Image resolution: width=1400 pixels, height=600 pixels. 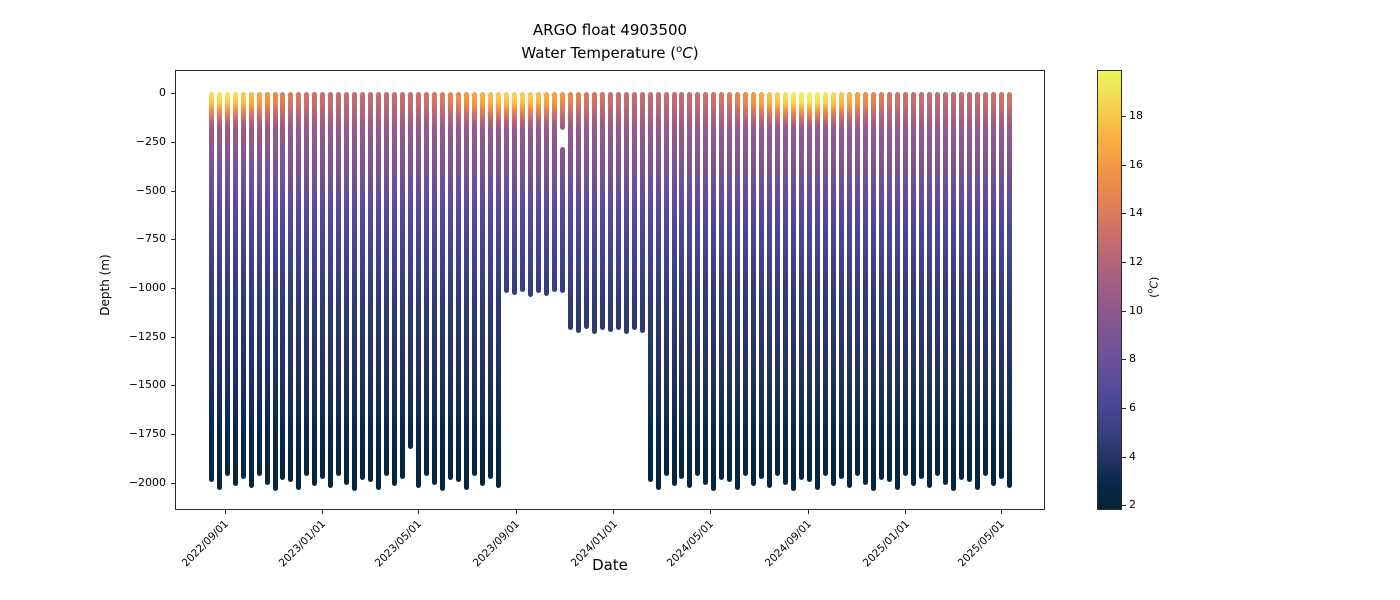 What do you see at coordinates (1136, 261) in the screenshot?
I see `colorbar-tick-label: 12` at bounding box center [1136, 261].